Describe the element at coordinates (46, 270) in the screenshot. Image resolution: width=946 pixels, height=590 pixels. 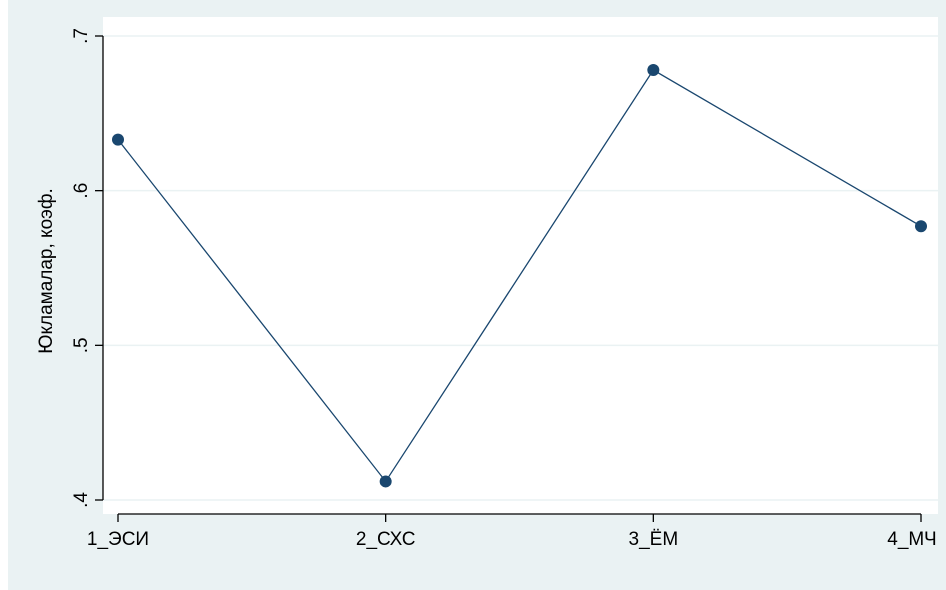
I see `y-axis-title: Юкламалар, коэф.` at that location.